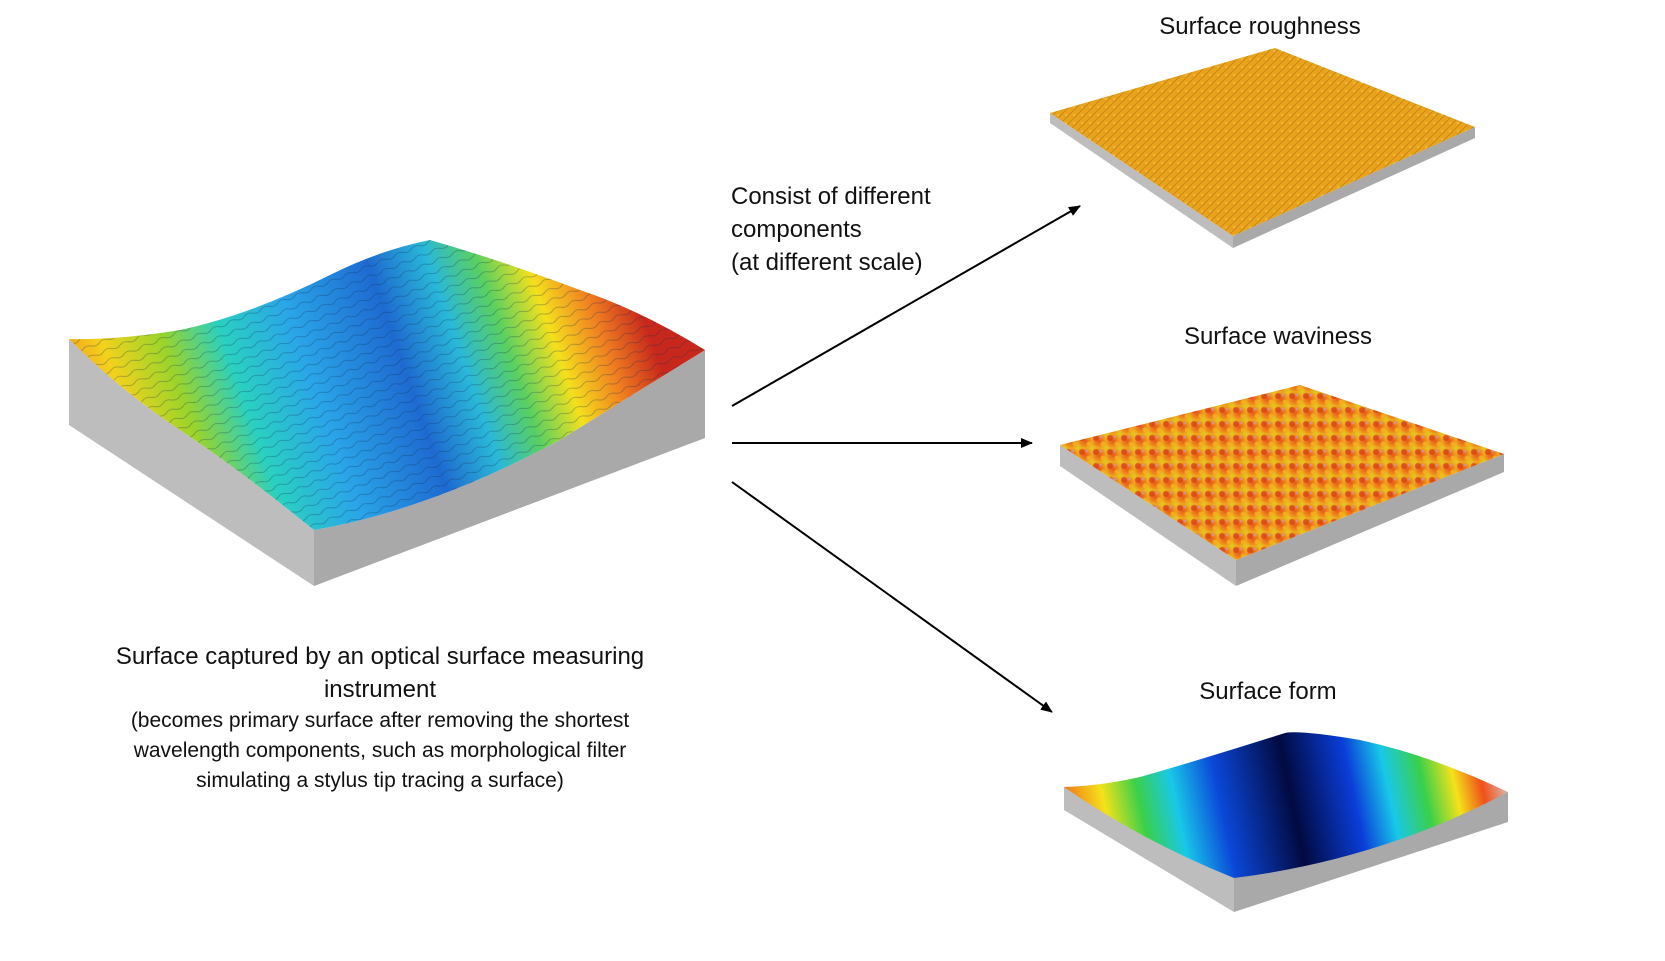 Image resolution: width=1665 pixels, height=961 pixels. Describe the element at coordinates (1268, 691) in the screenshot. I see `form-title: Surface form` at that location.